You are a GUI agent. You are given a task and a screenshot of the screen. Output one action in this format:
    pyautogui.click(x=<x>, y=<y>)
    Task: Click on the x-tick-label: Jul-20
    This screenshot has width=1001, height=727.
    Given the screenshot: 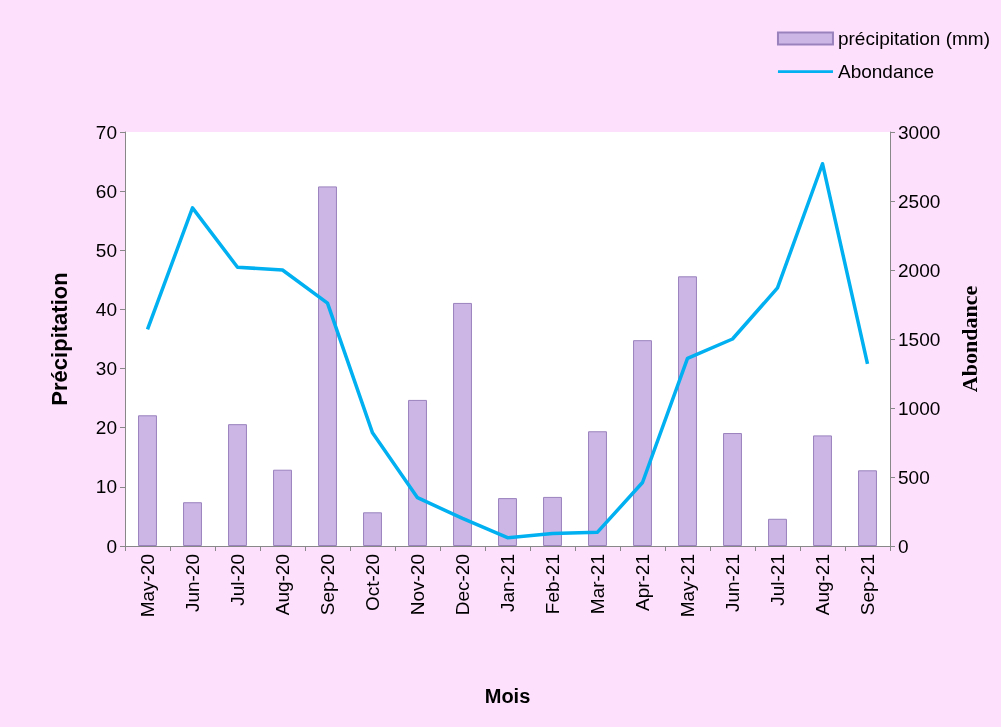 What is the action you would take?
    pyautogui.click(x=237, y=580)
    